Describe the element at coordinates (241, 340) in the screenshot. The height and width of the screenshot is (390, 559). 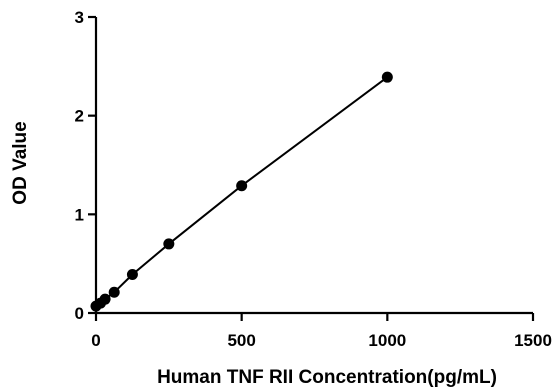
I see `x-tick-label: 500` at that location.